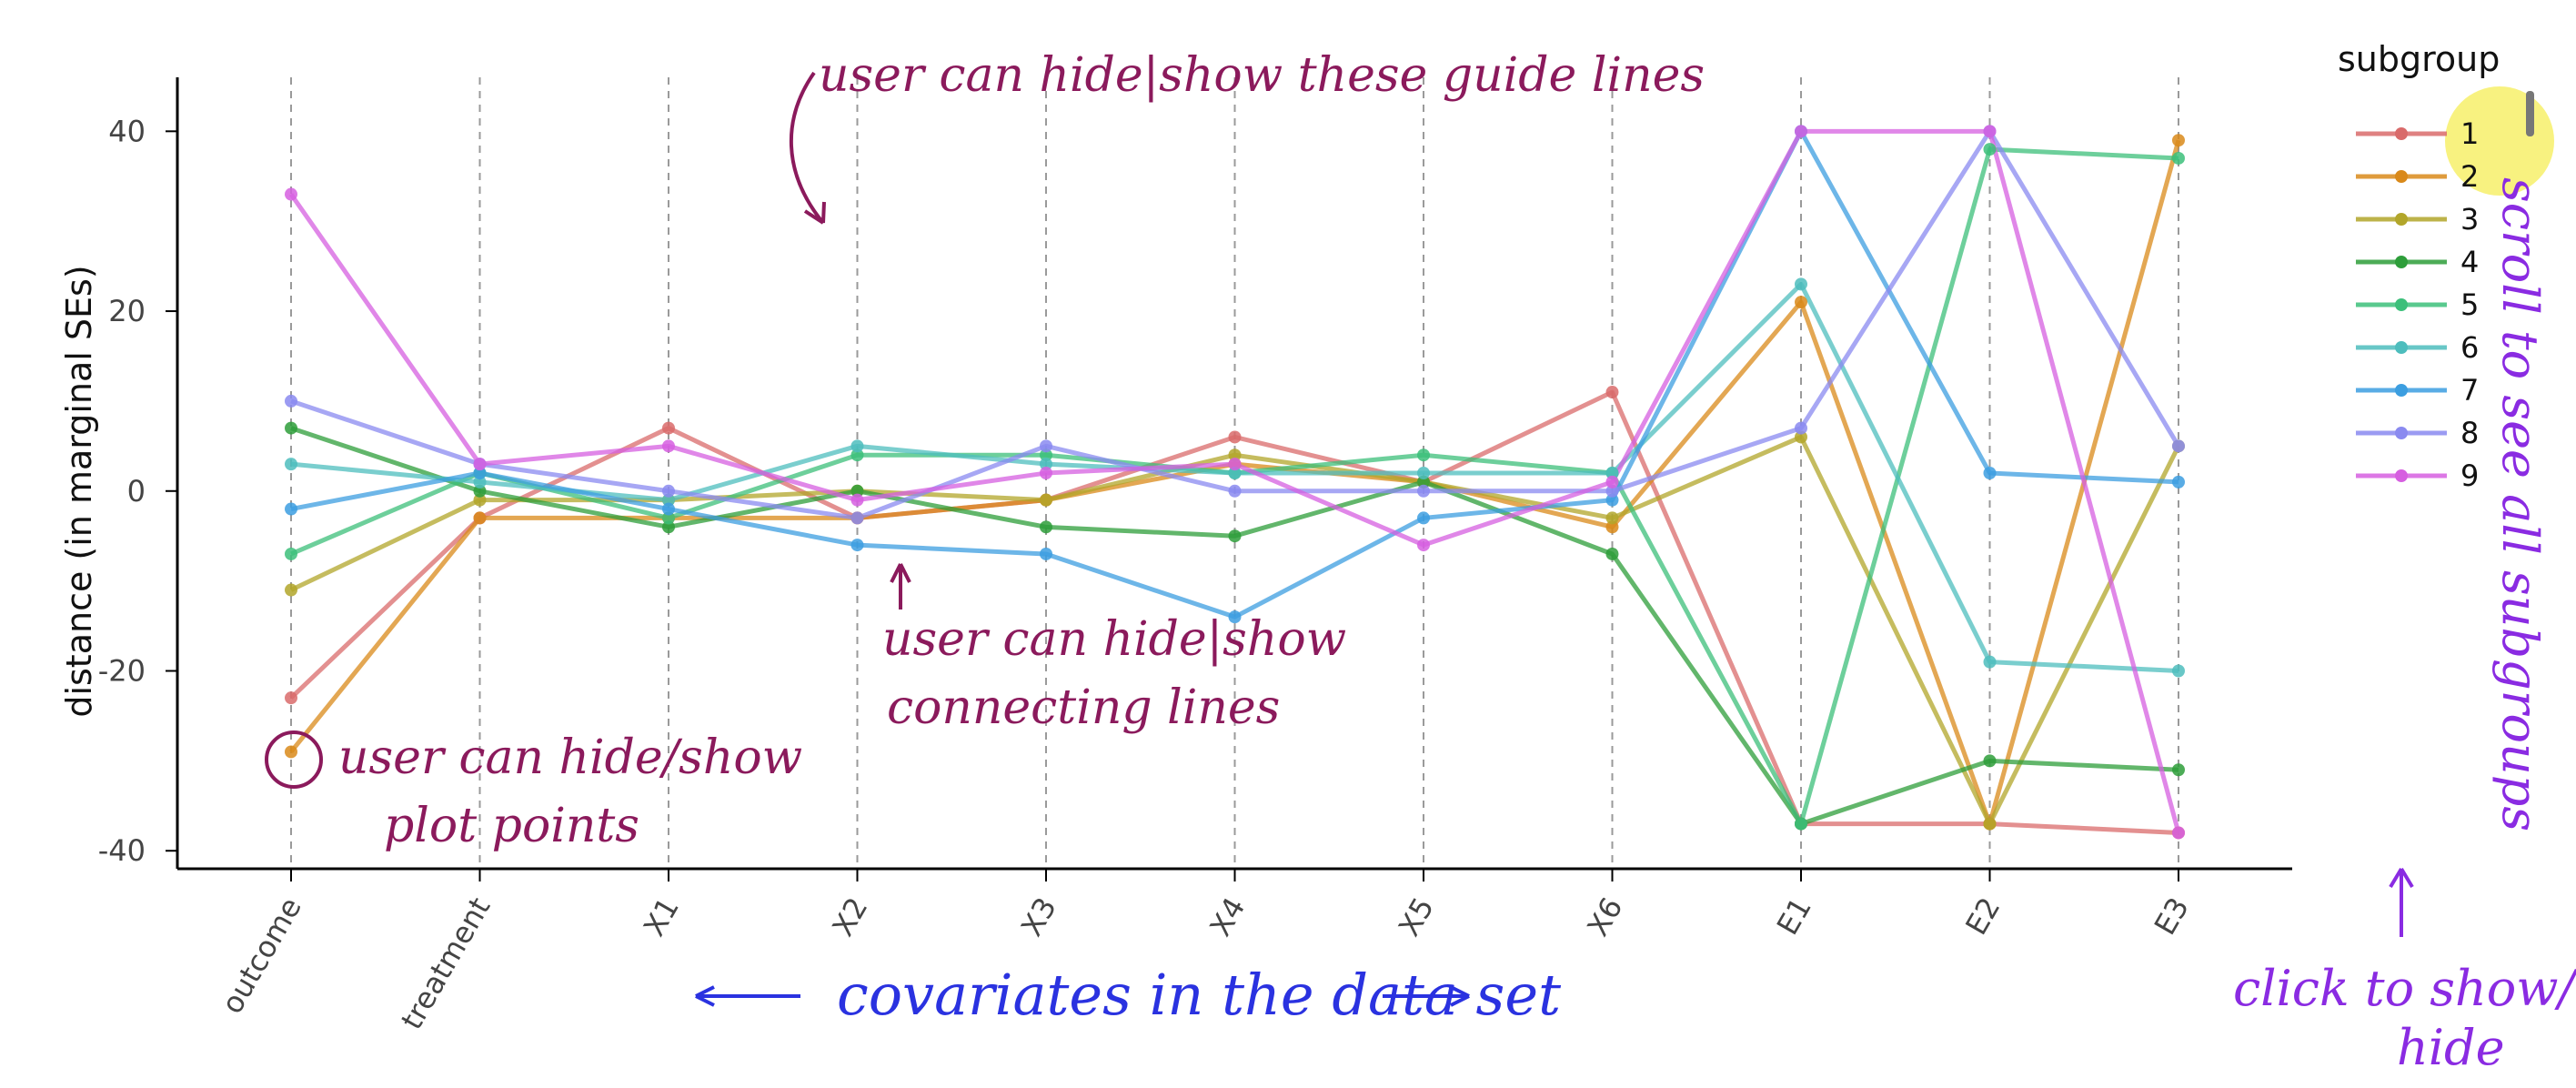 Image resolution: width=2576 pixels, height=1088 pixels. I want to click on point-6-X6, so click(1612, 473).